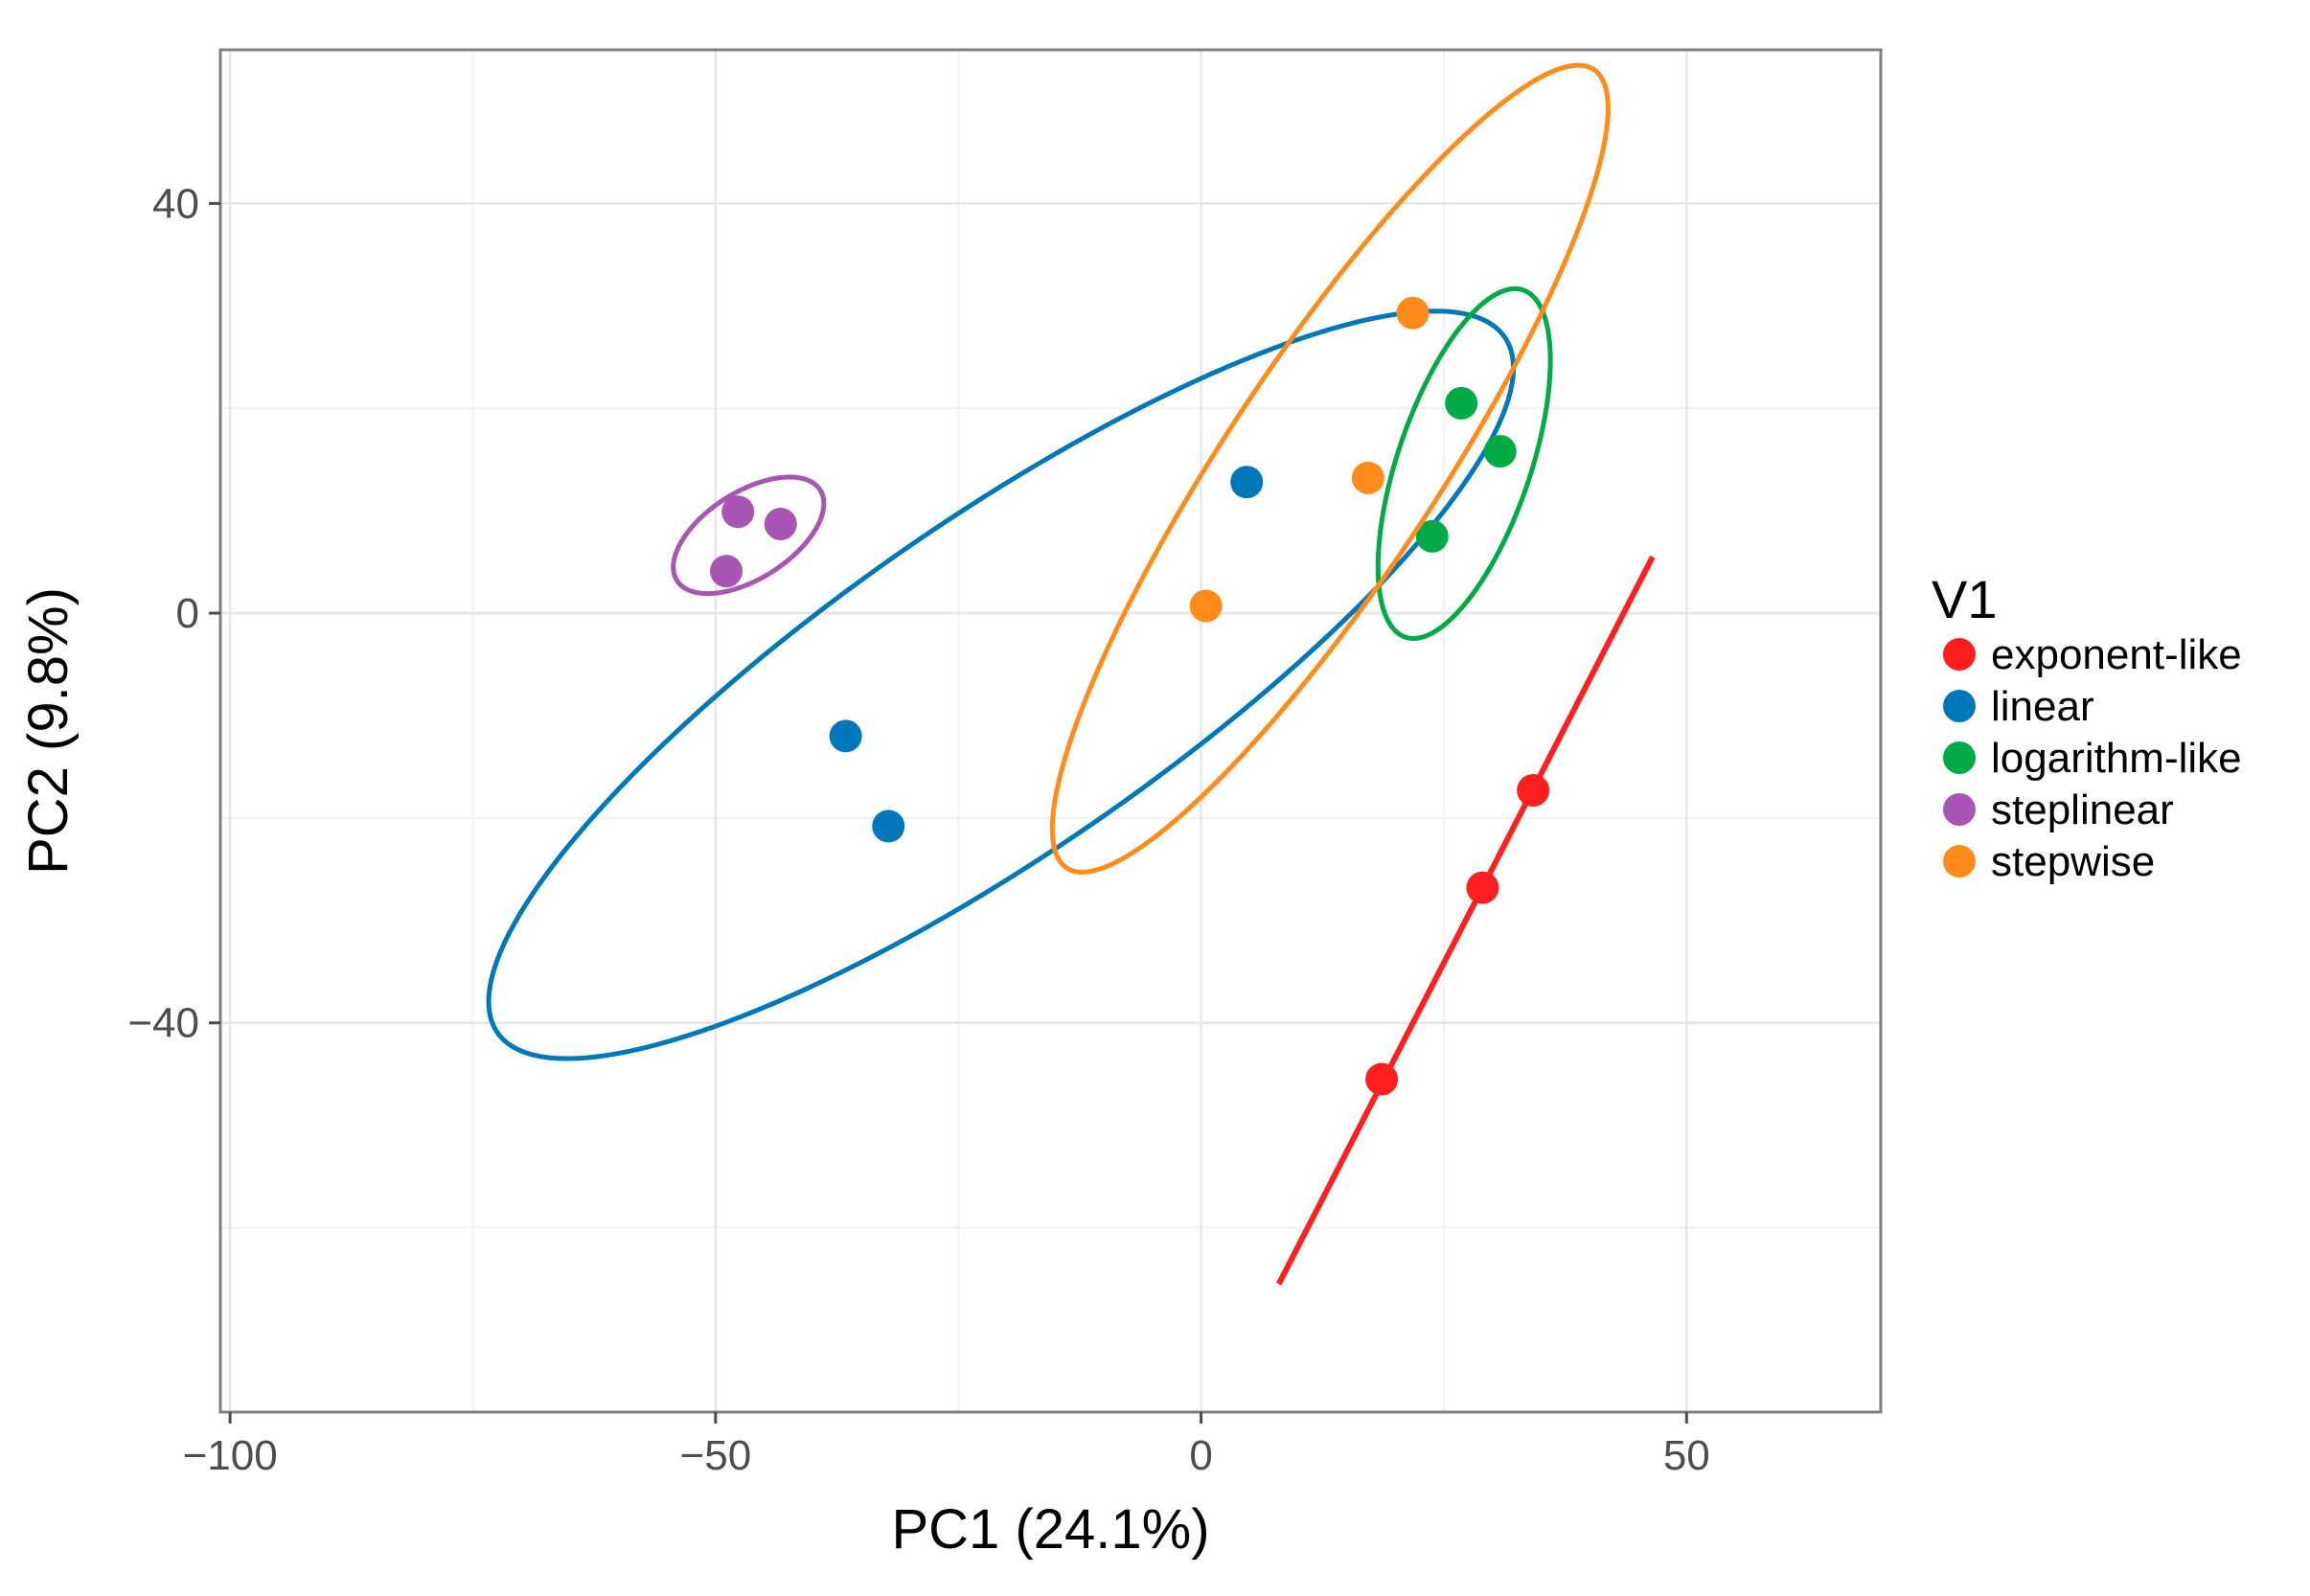 The image size is (2310, 1596). Describe the element at coordinates (1687, 1455) in the screenshot. I see `x-tick-label: 50` at that location.